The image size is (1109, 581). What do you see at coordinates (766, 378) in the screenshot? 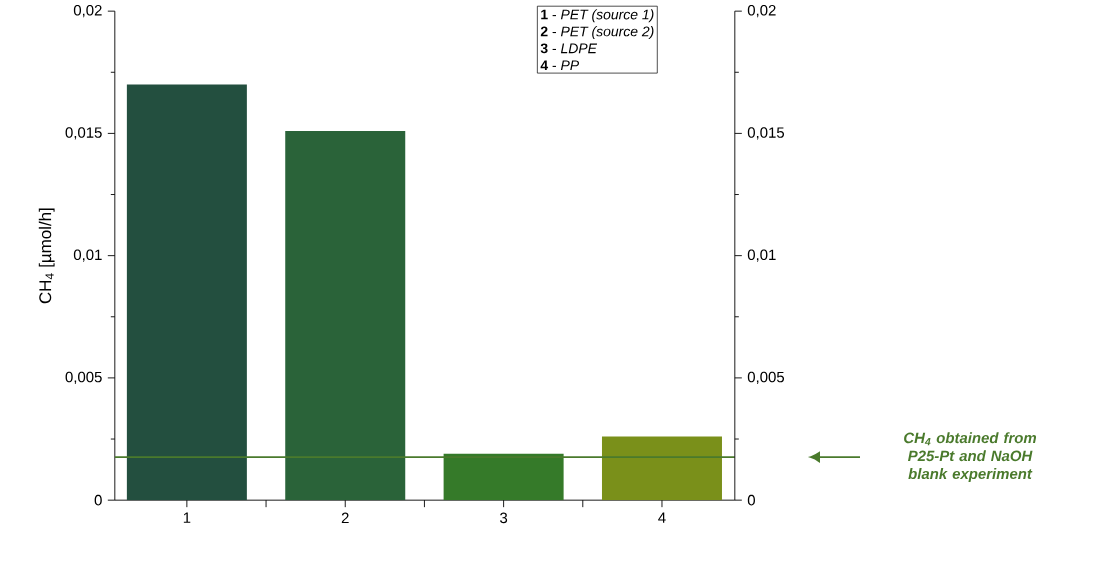
I see `y2-tick-label: 0,005` at bounding box center [766, 378].